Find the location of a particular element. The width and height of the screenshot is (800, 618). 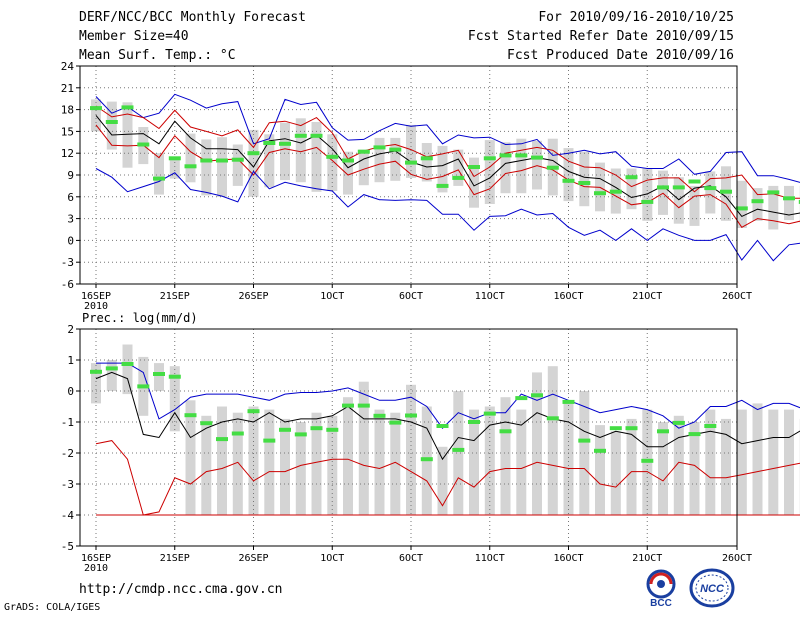

temperature-xtick-label: 16OCT is located at coordinates (568, 296).